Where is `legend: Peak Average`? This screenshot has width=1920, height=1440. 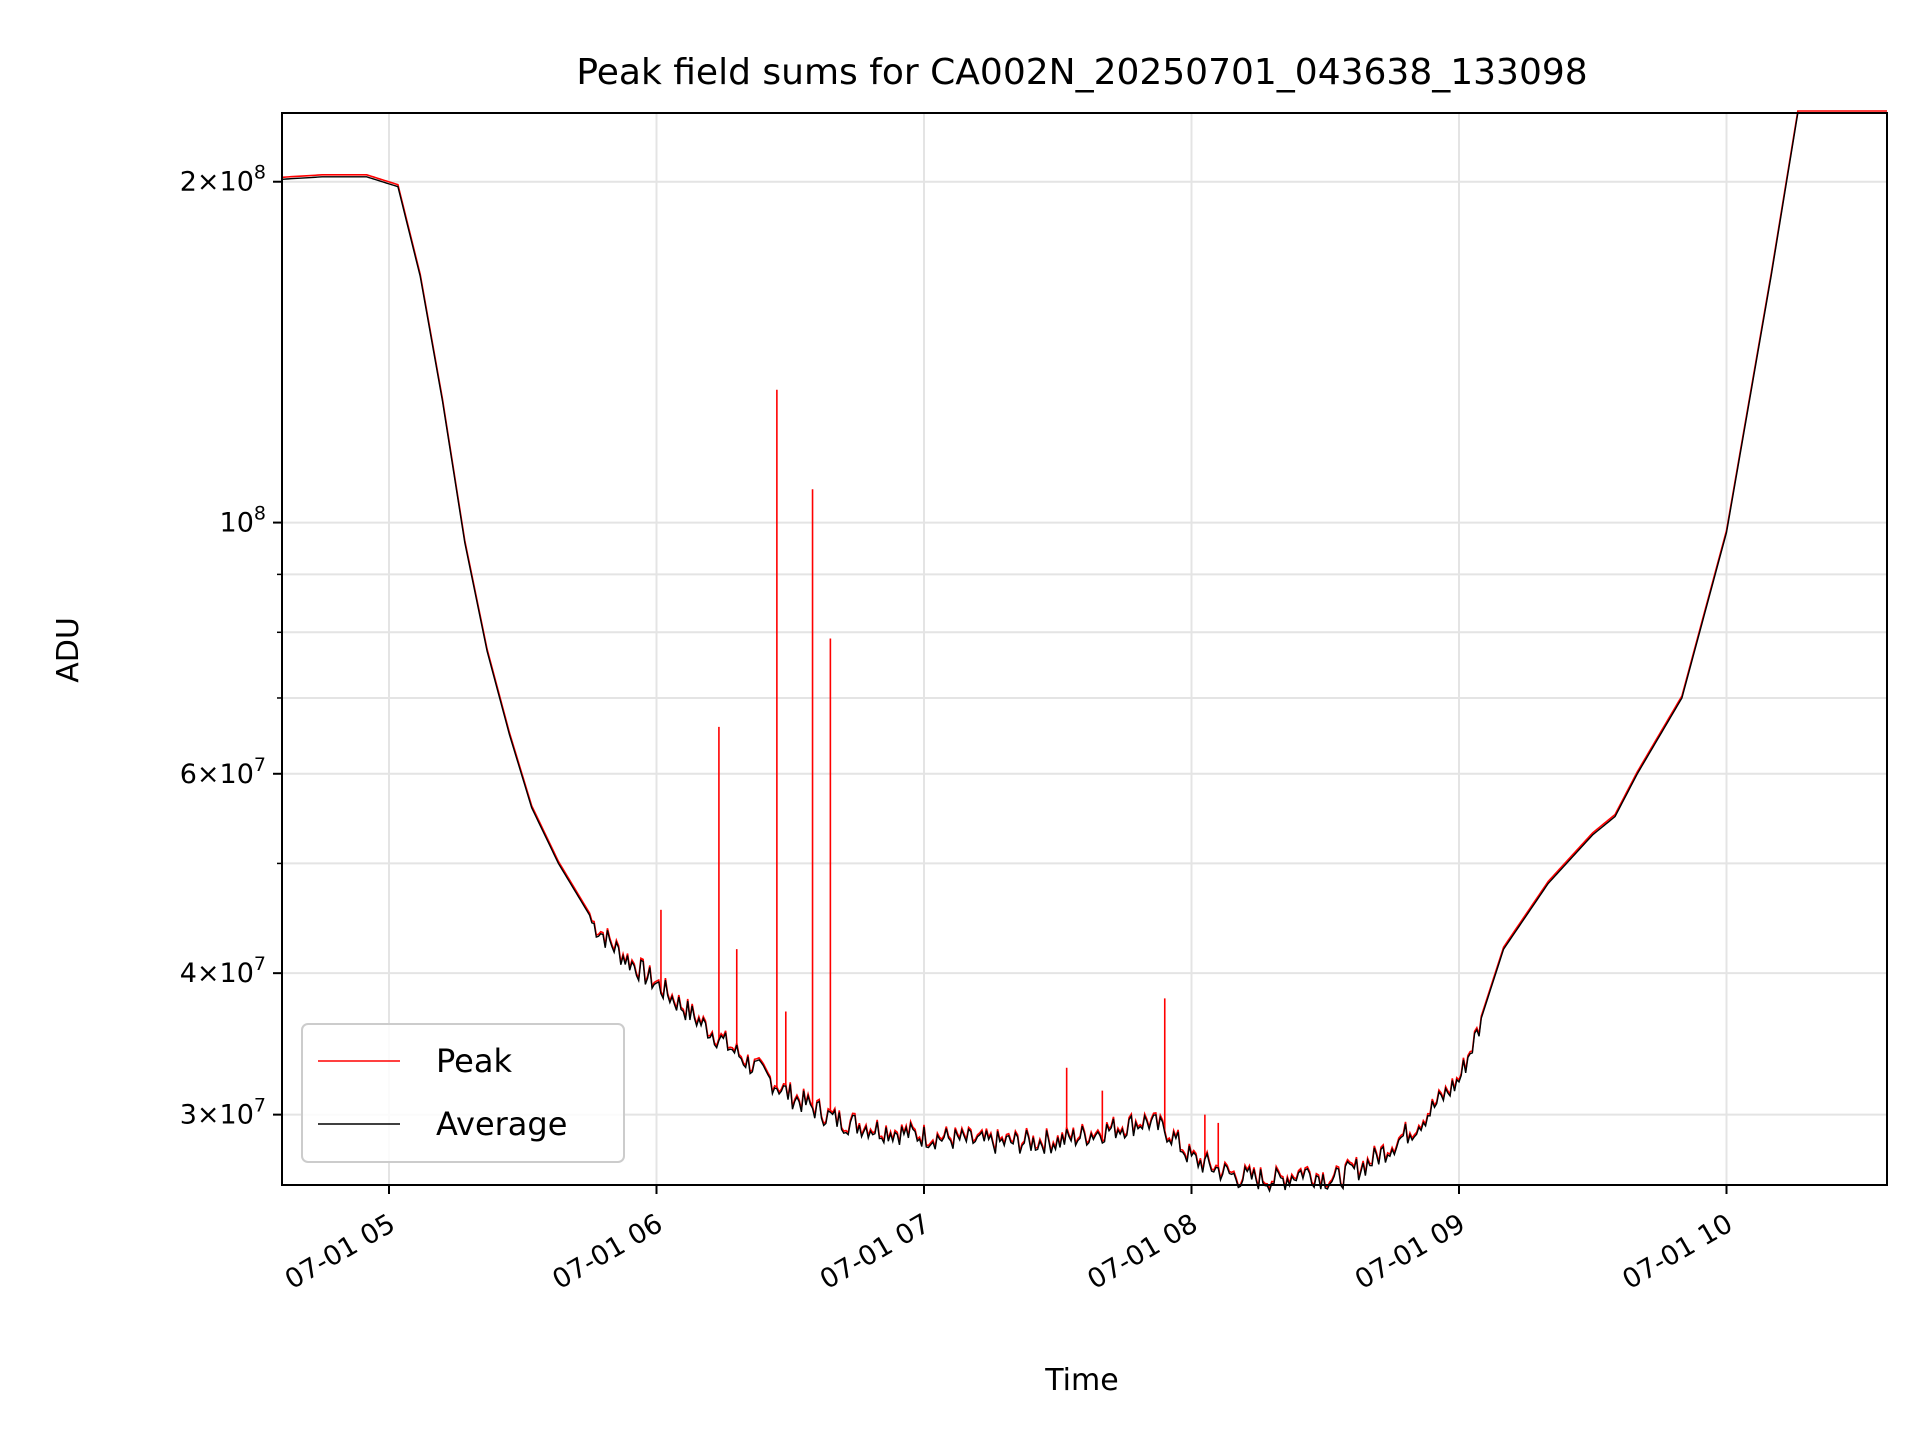 legend: Peak Average is located at coordinates (463, 1093).